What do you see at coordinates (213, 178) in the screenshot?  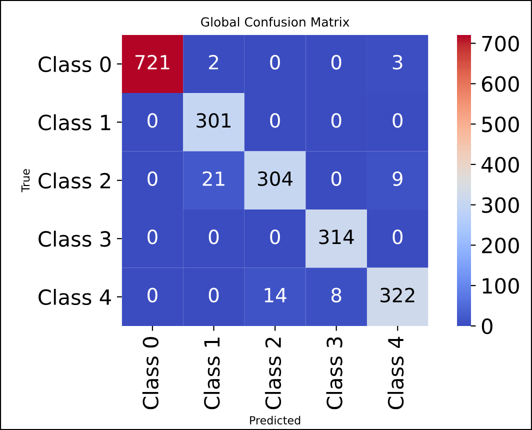 I see `data-label: 21` at bounding box center [213, 178].